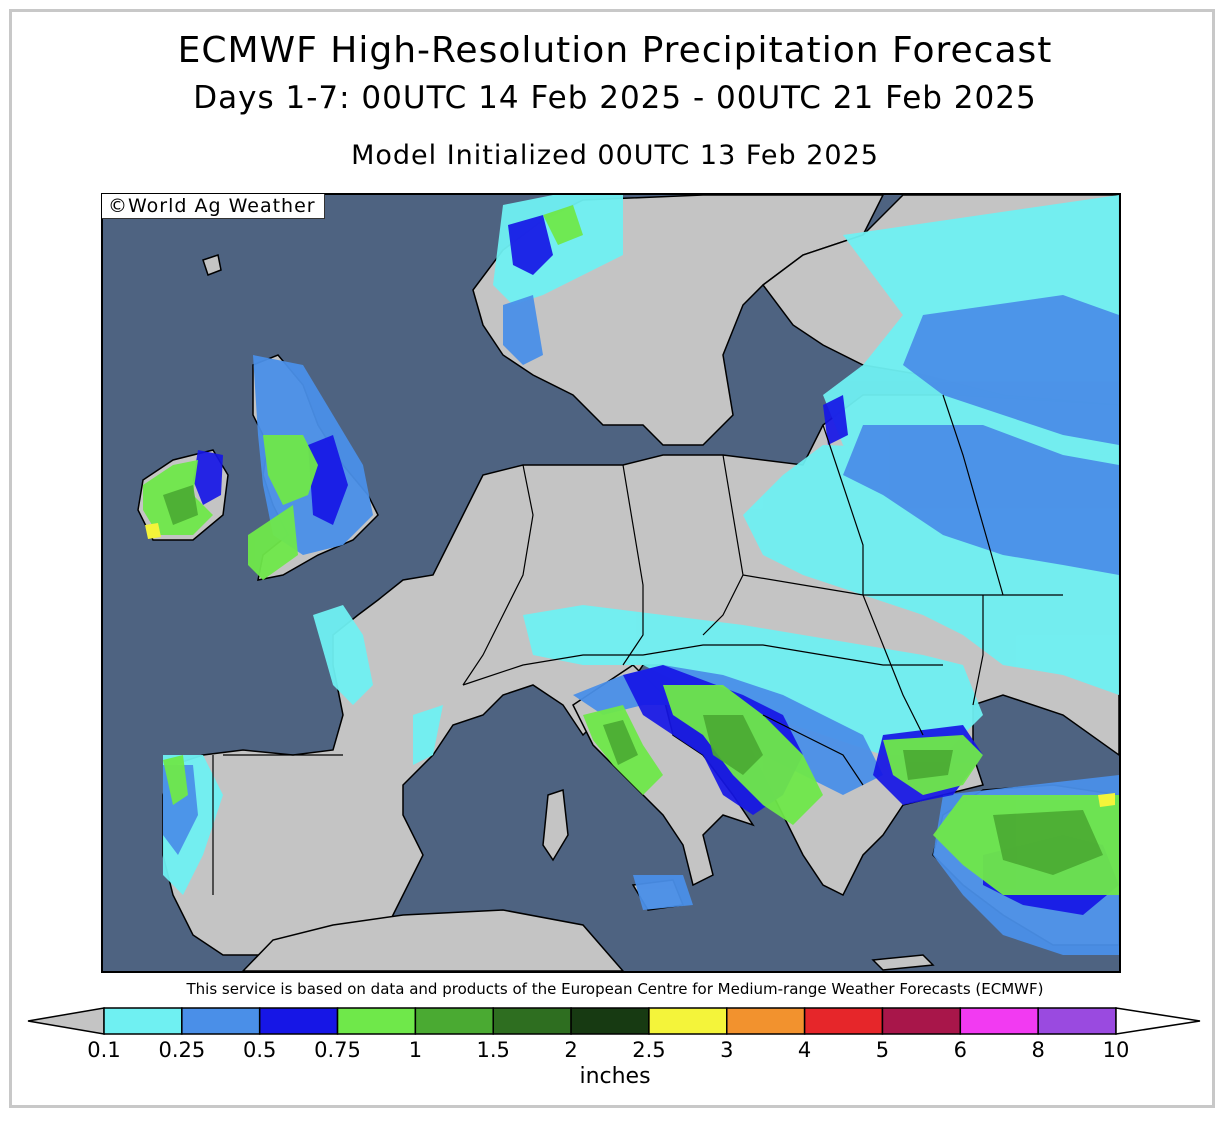  I want to click on copyright-label: ©World Ag Weather, so click(213, 206).